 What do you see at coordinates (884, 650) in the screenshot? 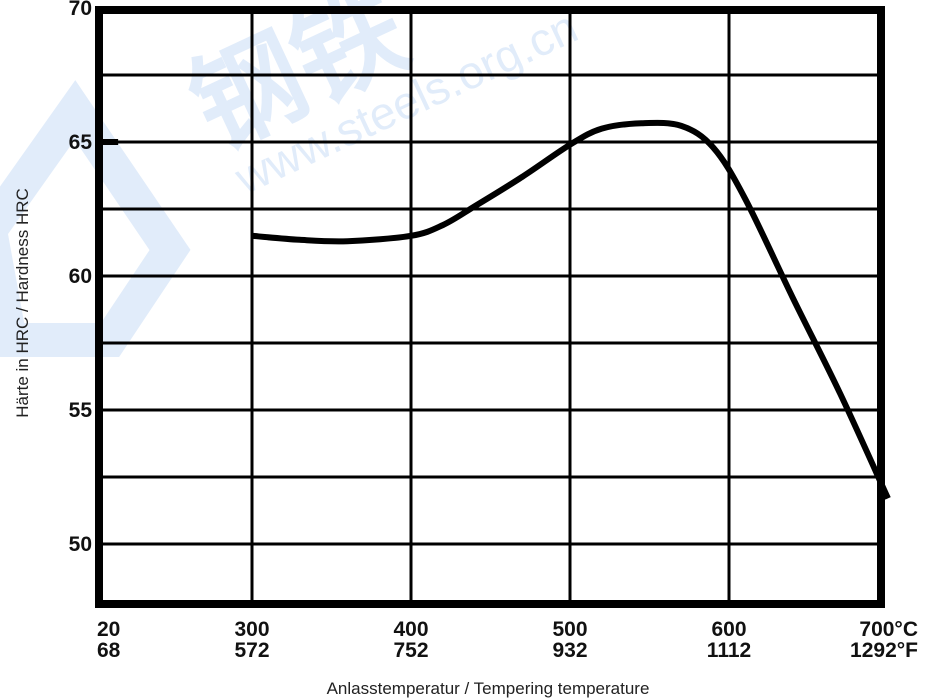
I see `x-tick-label-fahrenheit: 1292°F` at bounding box center [884, 650].